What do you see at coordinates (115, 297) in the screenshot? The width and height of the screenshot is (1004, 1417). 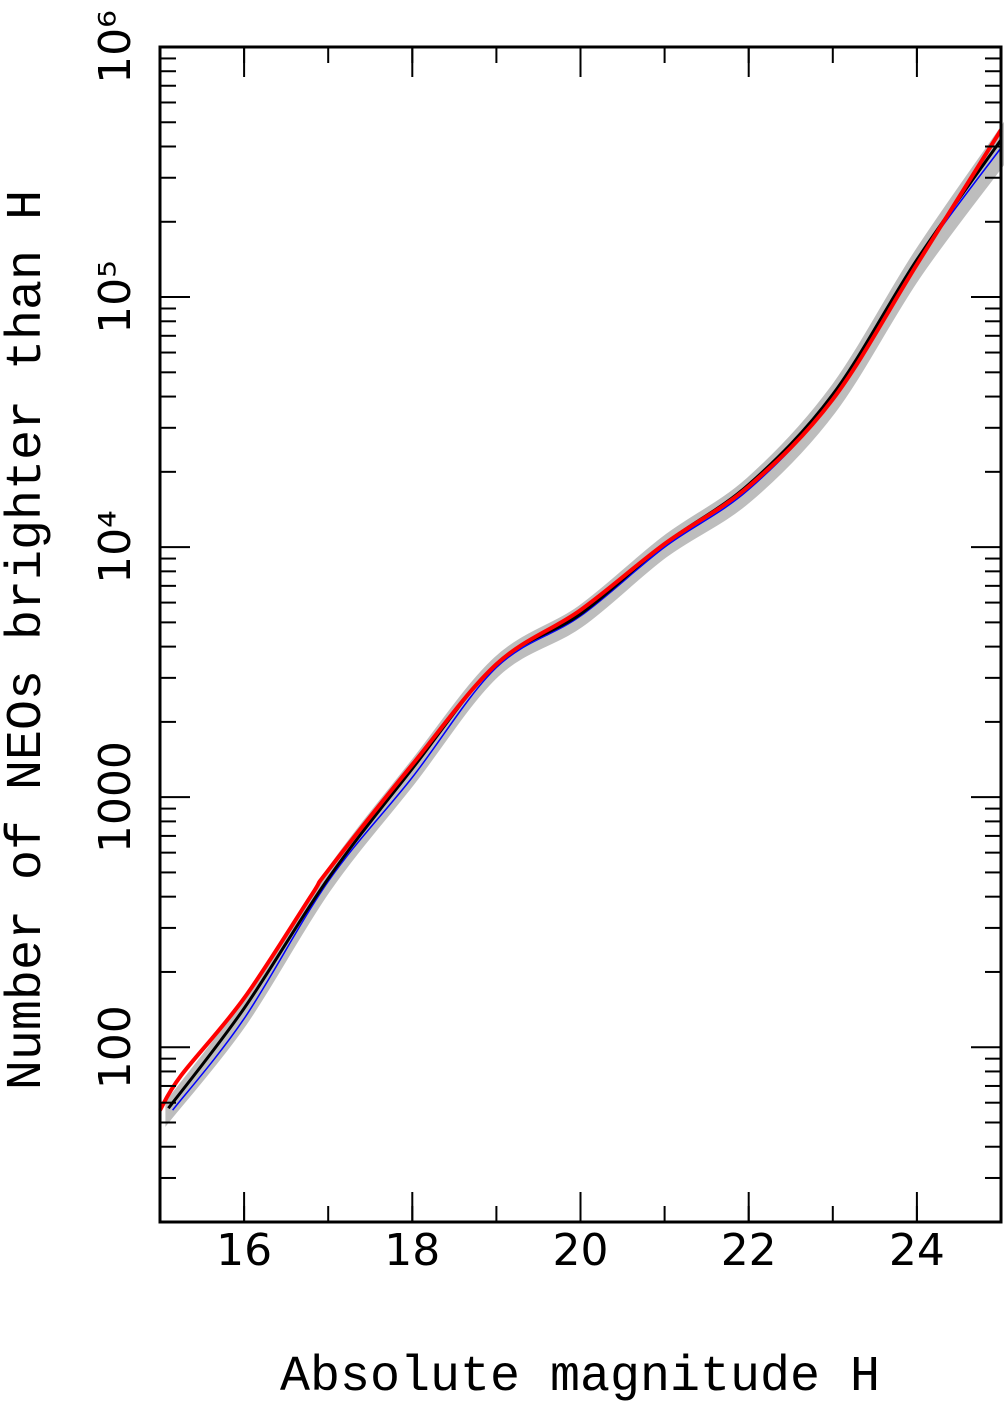 I see `y-tick-label: 10⁵` at bounding box center [115, 297].